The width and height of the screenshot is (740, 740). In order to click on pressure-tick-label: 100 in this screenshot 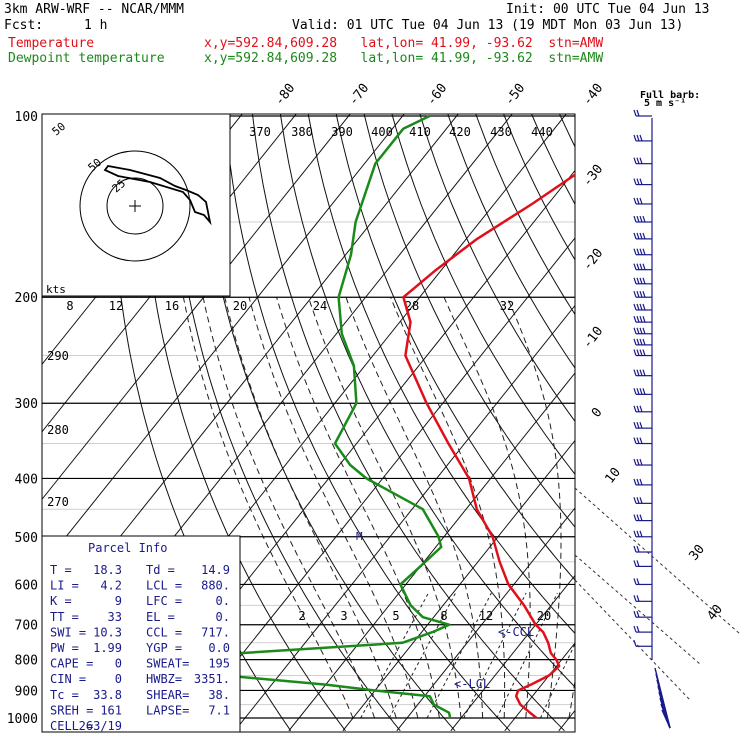, I will do `click(26, 117)`.